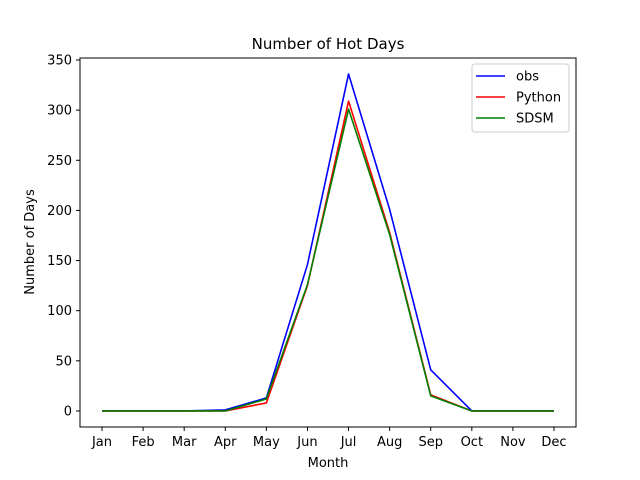  Describe the element at coordinates (59, 311) in the screenshot. I see `y-tick-label: 100` at that location.